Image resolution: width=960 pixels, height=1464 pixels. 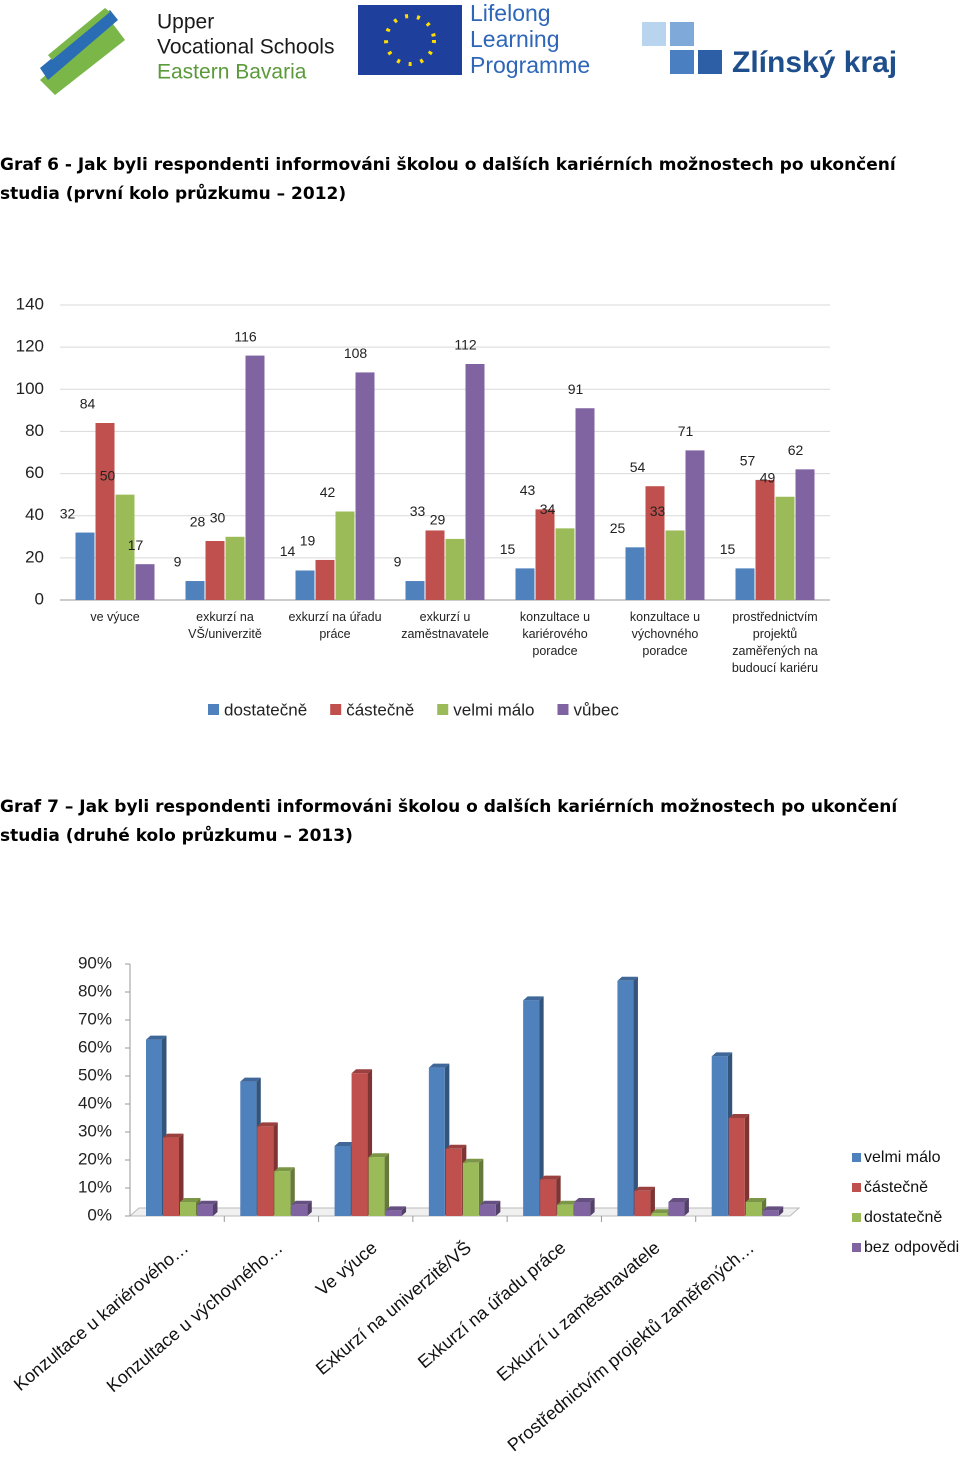 What do you see at coordinates (95, 1046) in the screenshot?
I see `y-tick-label: 60%` at bounding box center [95, 1046].